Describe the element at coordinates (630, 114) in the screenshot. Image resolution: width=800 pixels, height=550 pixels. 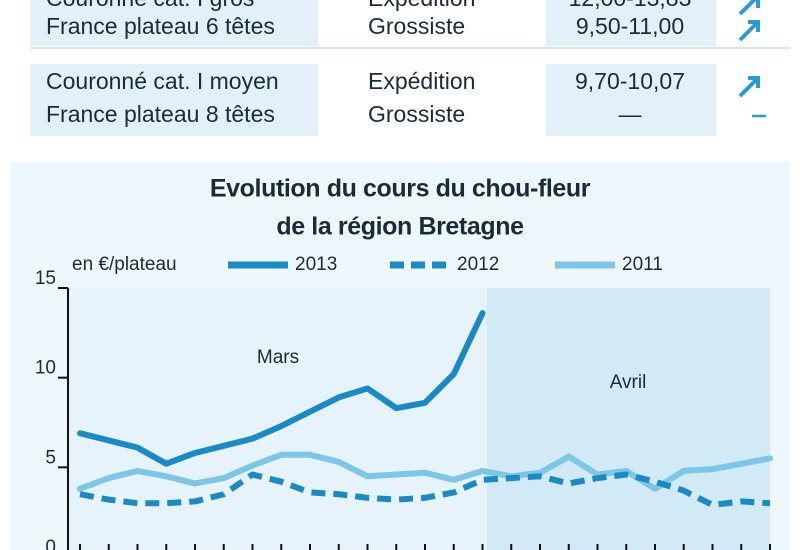
I see `table-cell: —` at that location.